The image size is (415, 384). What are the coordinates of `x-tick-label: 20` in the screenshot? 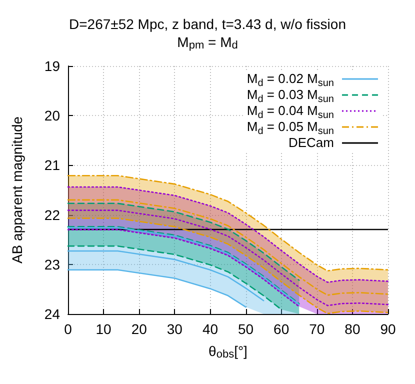 It's located at (139, 329).